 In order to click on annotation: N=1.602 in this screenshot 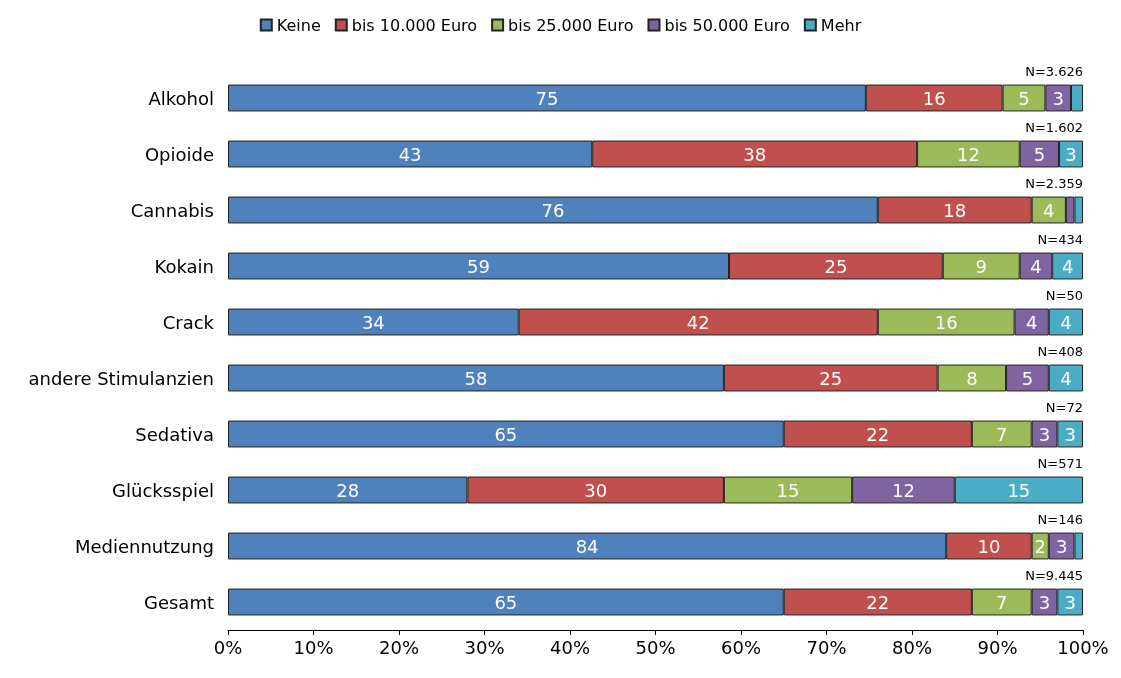, I will do `click(1054, 127)`.